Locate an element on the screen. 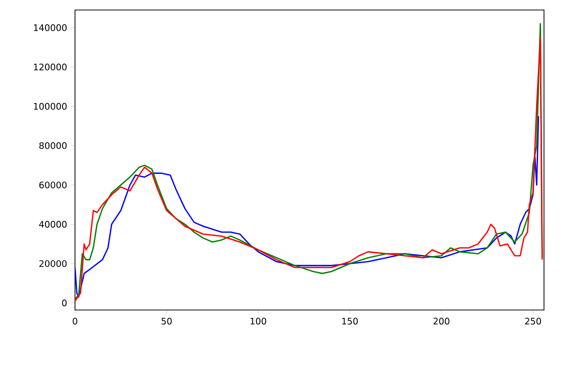 Image resolution: width=566 pixels, height=372 pixels. x-tick-label: 50 is located at coordinates (167, 321).